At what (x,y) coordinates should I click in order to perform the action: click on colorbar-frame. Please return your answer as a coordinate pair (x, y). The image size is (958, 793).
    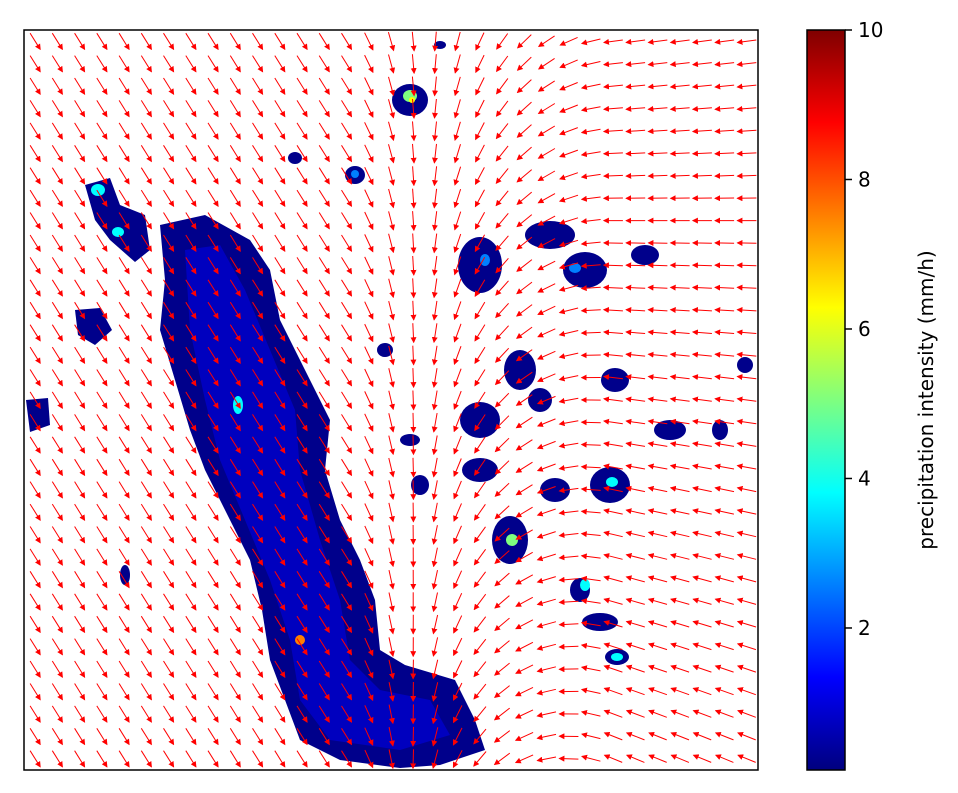
    Looking at the image, I should click on (826, 400).